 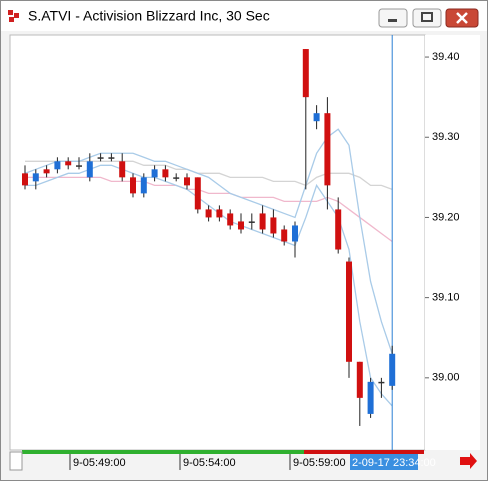 What do you see at coordinates (149, 16) in the screenshot?
I see `window-title: S.ATVI - Activision Blizzard Inc, 30 Sec` at bounding box center [149, 16].